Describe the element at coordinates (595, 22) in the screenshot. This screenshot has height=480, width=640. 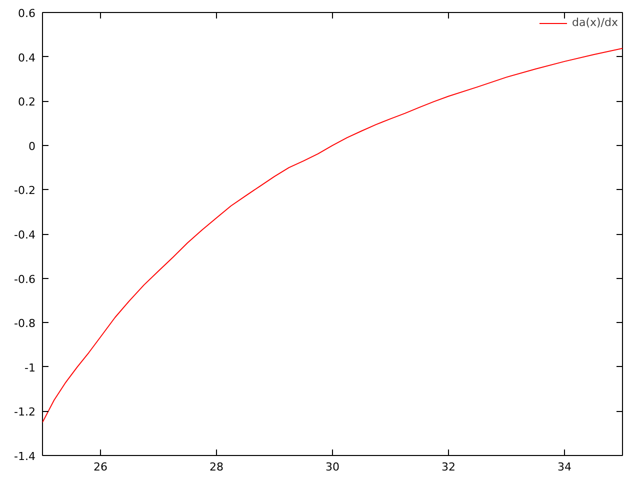
I see `legend-label: da(x)/dx` at that location.